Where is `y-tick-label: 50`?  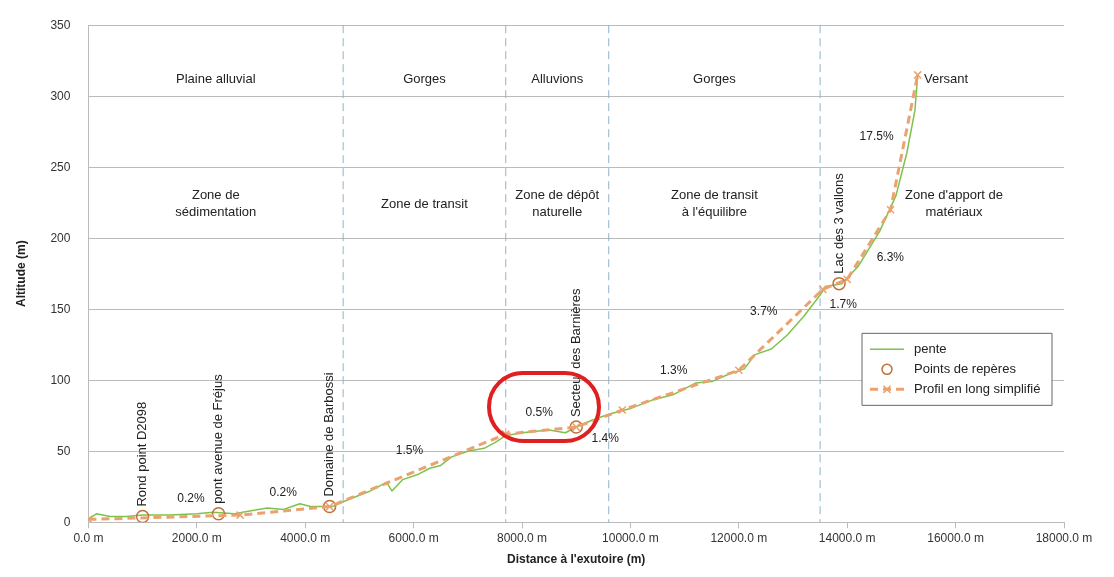 y-tick-label: 50 is located at coordinates (64, 450).